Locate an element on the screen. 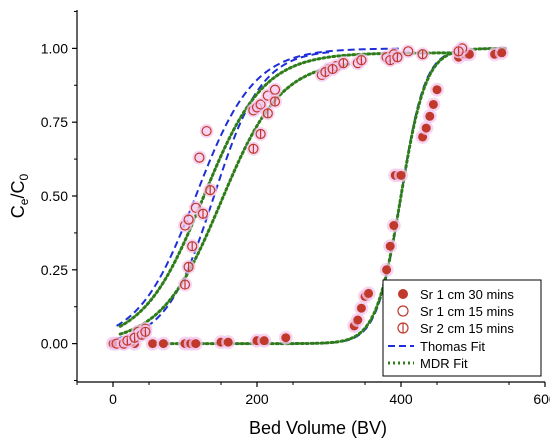  legend-marker-open is located at coordinates (403, 311).